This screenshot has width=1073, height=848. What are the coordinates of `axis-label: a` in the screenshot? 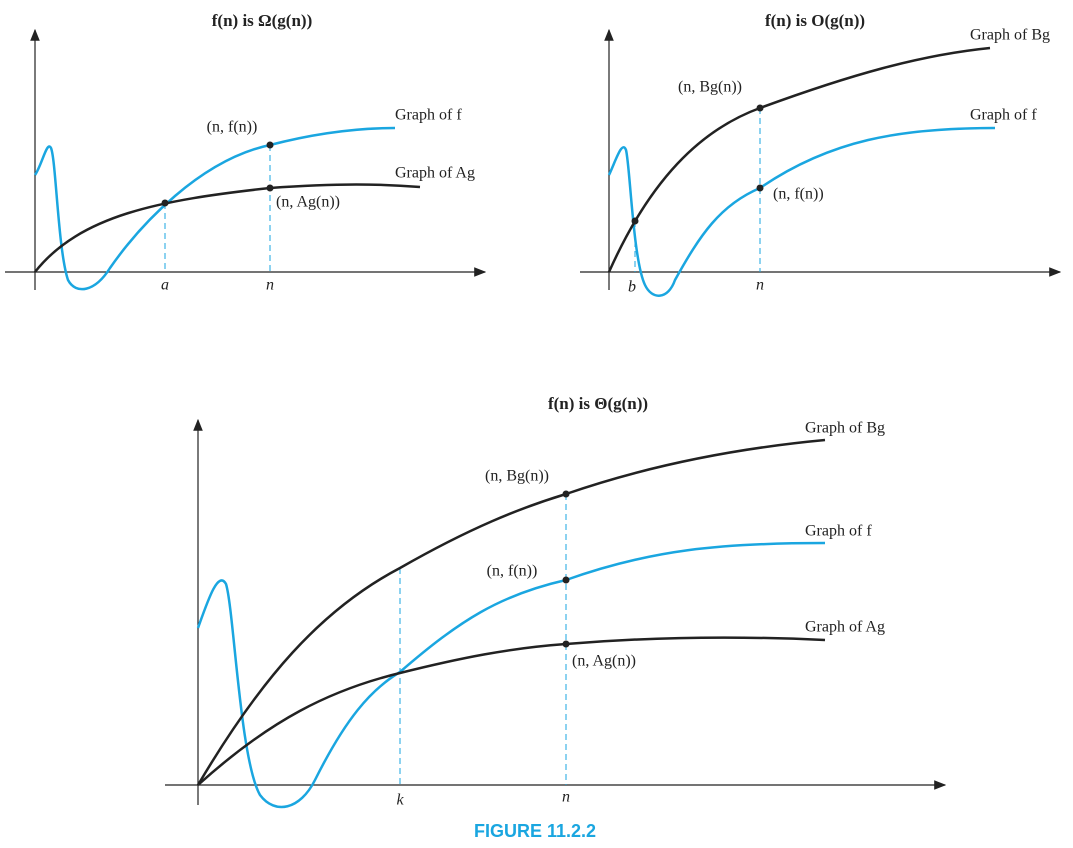 It's located at (165, 285).